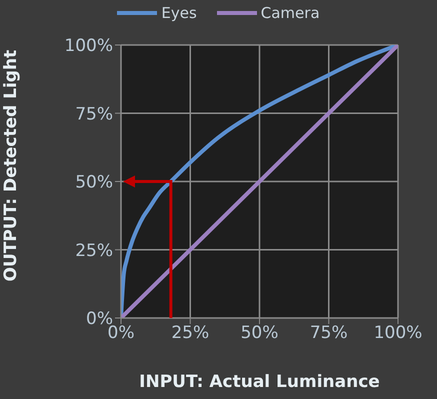 This screenshot has height=399, width=437. Describe the element at coordinates (94, 114) in the screenshot. I see `y-tick-label: 75%` at that location.